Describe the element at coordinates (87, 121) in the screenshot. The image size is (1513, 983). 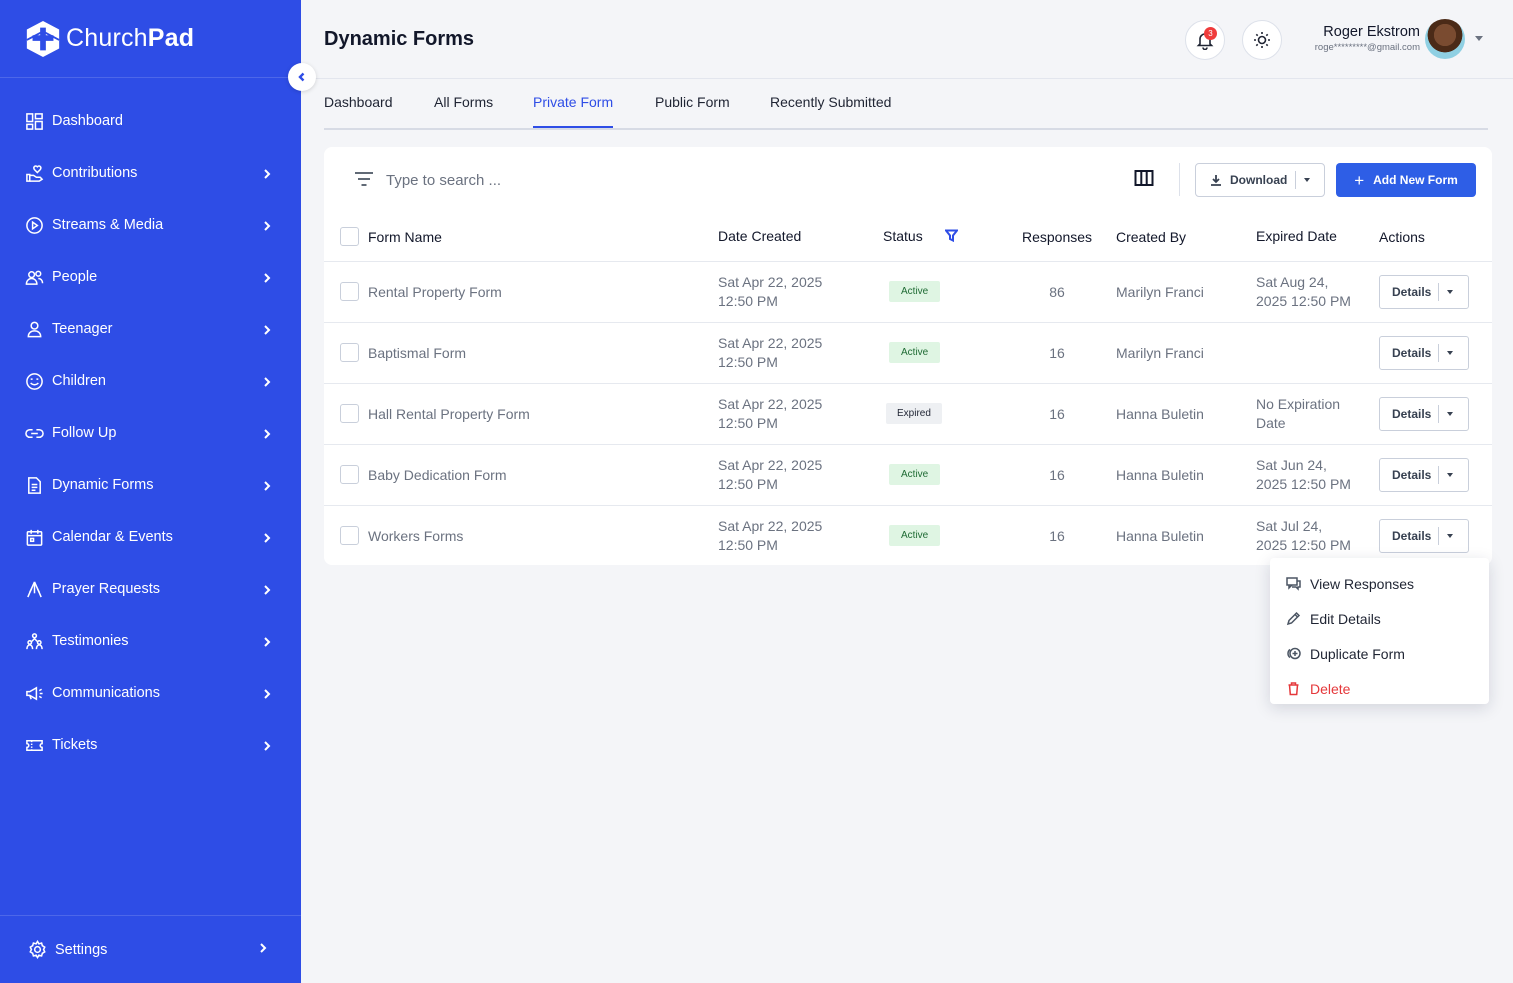
I see `sidebar-item-label: Dashboard` at that location.